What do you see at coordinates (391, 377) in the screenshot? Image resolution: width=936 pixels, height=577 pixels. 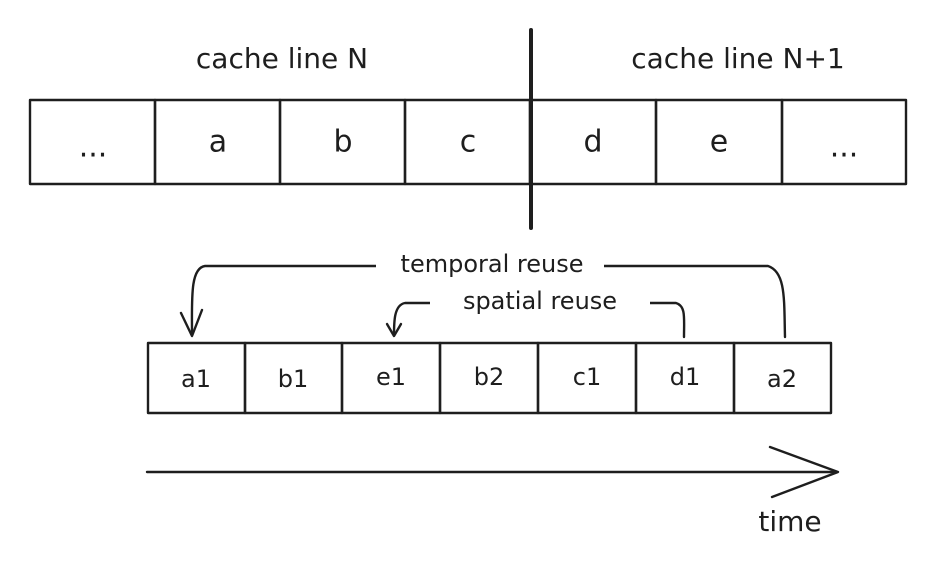 I see `access-cell-label: e1` at bounding box center [391, 377].